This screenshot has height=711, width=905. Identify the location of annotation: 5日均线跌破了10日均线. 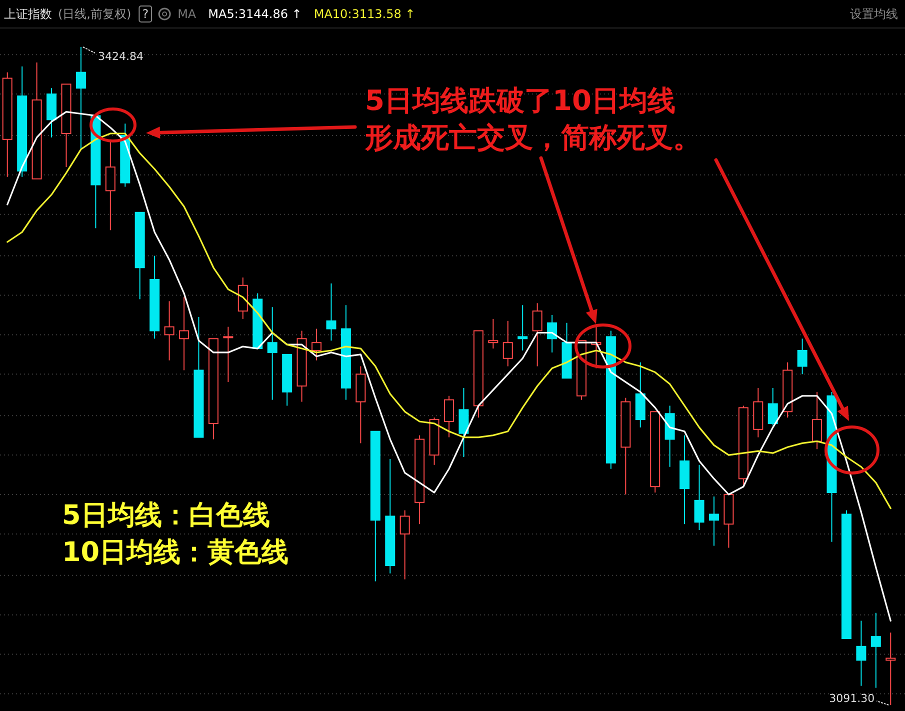
(520, 100).